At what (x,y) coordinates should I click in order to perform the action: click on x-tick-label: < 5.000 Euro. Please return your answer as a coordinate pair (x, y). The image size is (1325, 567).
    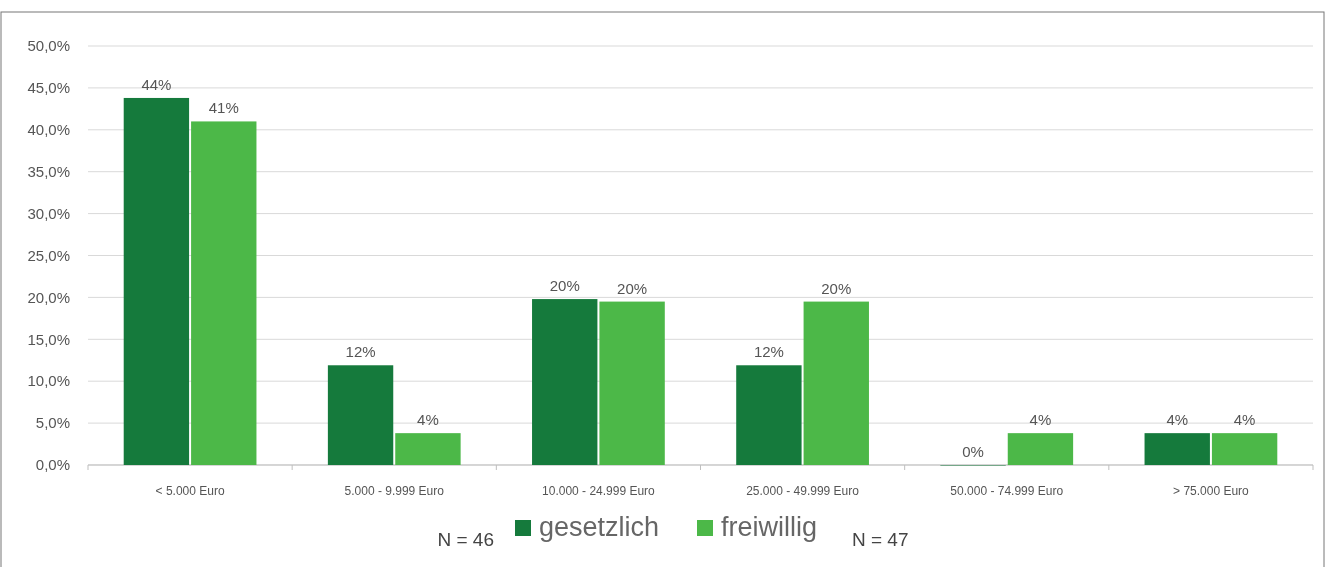
    Looking at the image, I should click on (190, 491).